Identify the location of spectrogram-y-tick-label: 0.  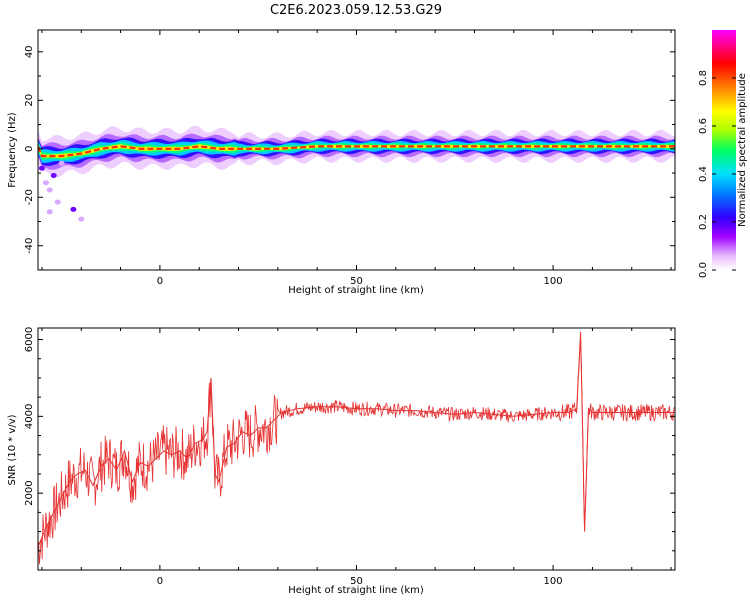
(29, 149).